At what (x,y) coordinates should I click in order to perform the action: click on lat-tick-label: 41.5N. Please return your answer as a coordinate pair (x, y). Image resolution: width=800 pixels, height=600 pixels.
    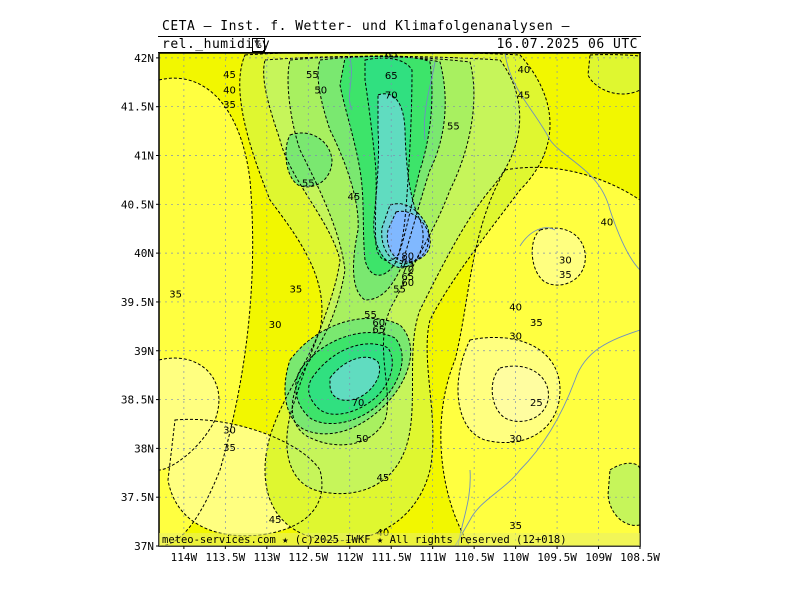
    Looking at the image, I should click on (137, 107).